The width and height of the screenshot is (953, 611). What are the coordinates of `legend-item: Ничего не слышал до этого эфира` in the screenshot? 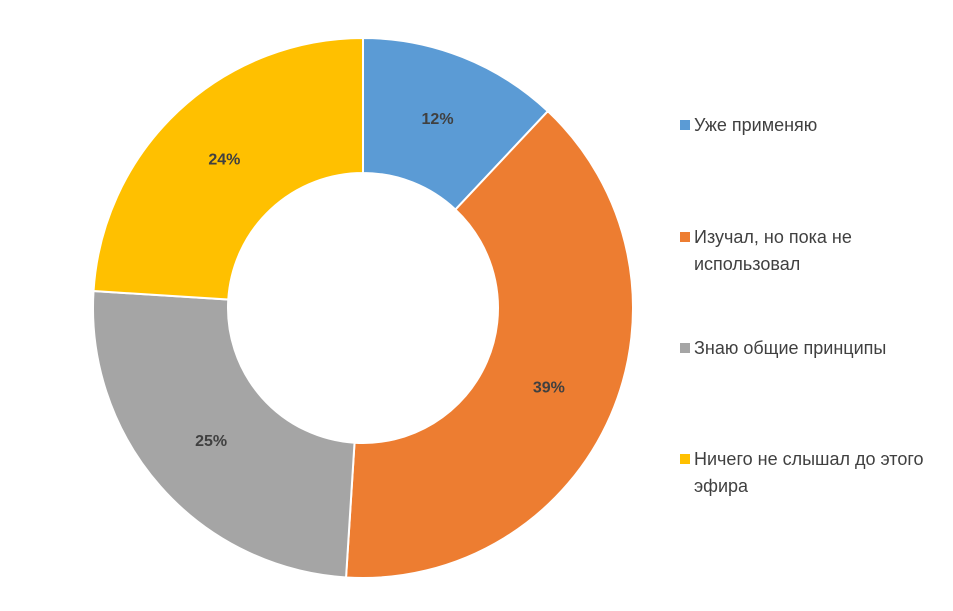 It's located at (816, 473).